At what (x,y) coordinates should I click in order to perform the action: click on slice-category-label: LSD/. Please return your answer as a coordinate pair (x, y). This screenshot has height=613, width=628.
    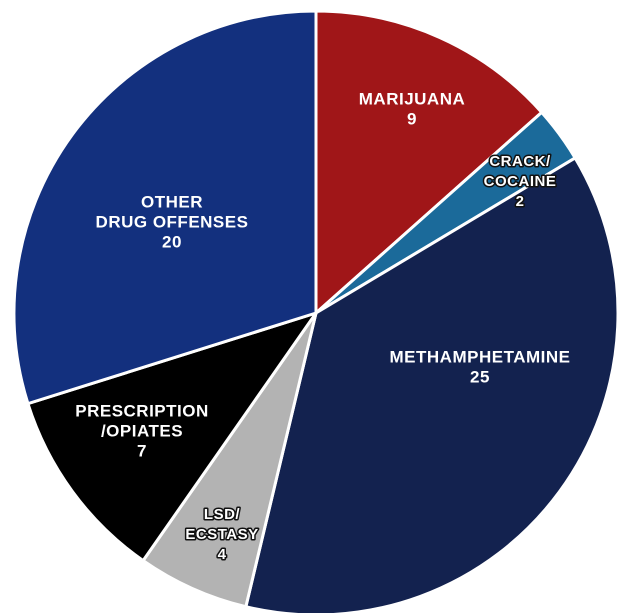
    Looking at the image, I should click on (222, 514).